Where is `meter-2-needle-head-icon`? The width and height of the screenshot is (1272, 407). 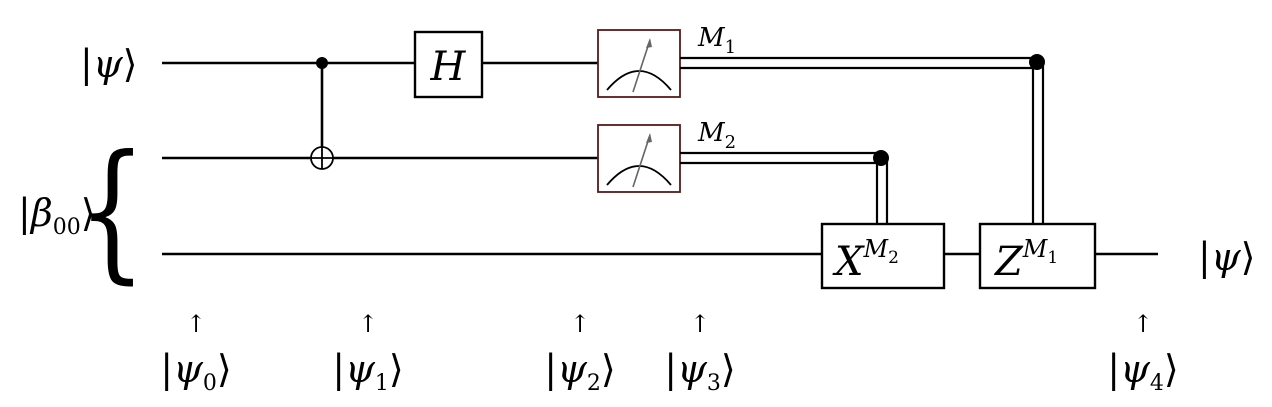 meter-2-needle-head-icon is located at coordinates (649, 138).